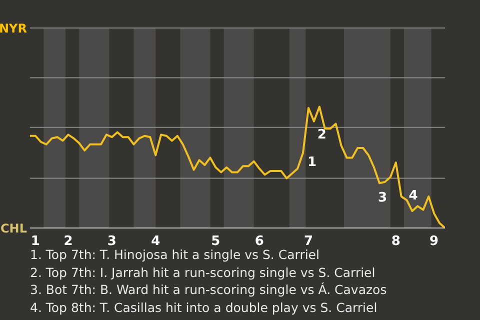 The image size is (480, 320). What do you see at coordinates (395, 242) in the screenshot?
I see `x-tick-label: 8` at bounding box center [395, 242].